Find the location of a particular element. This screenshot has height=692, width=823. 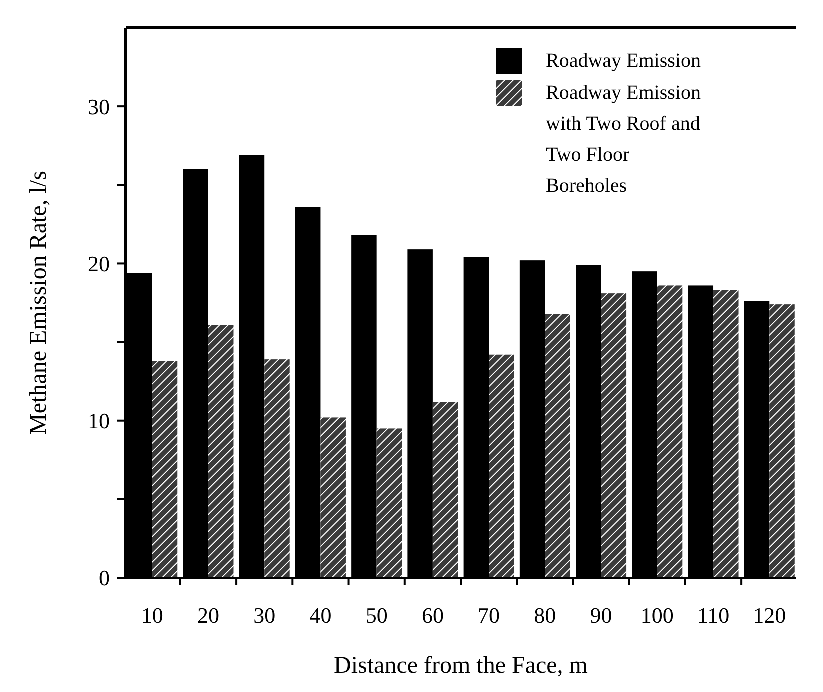

x-tick-label: 70 is located at coordinates (489, 615).